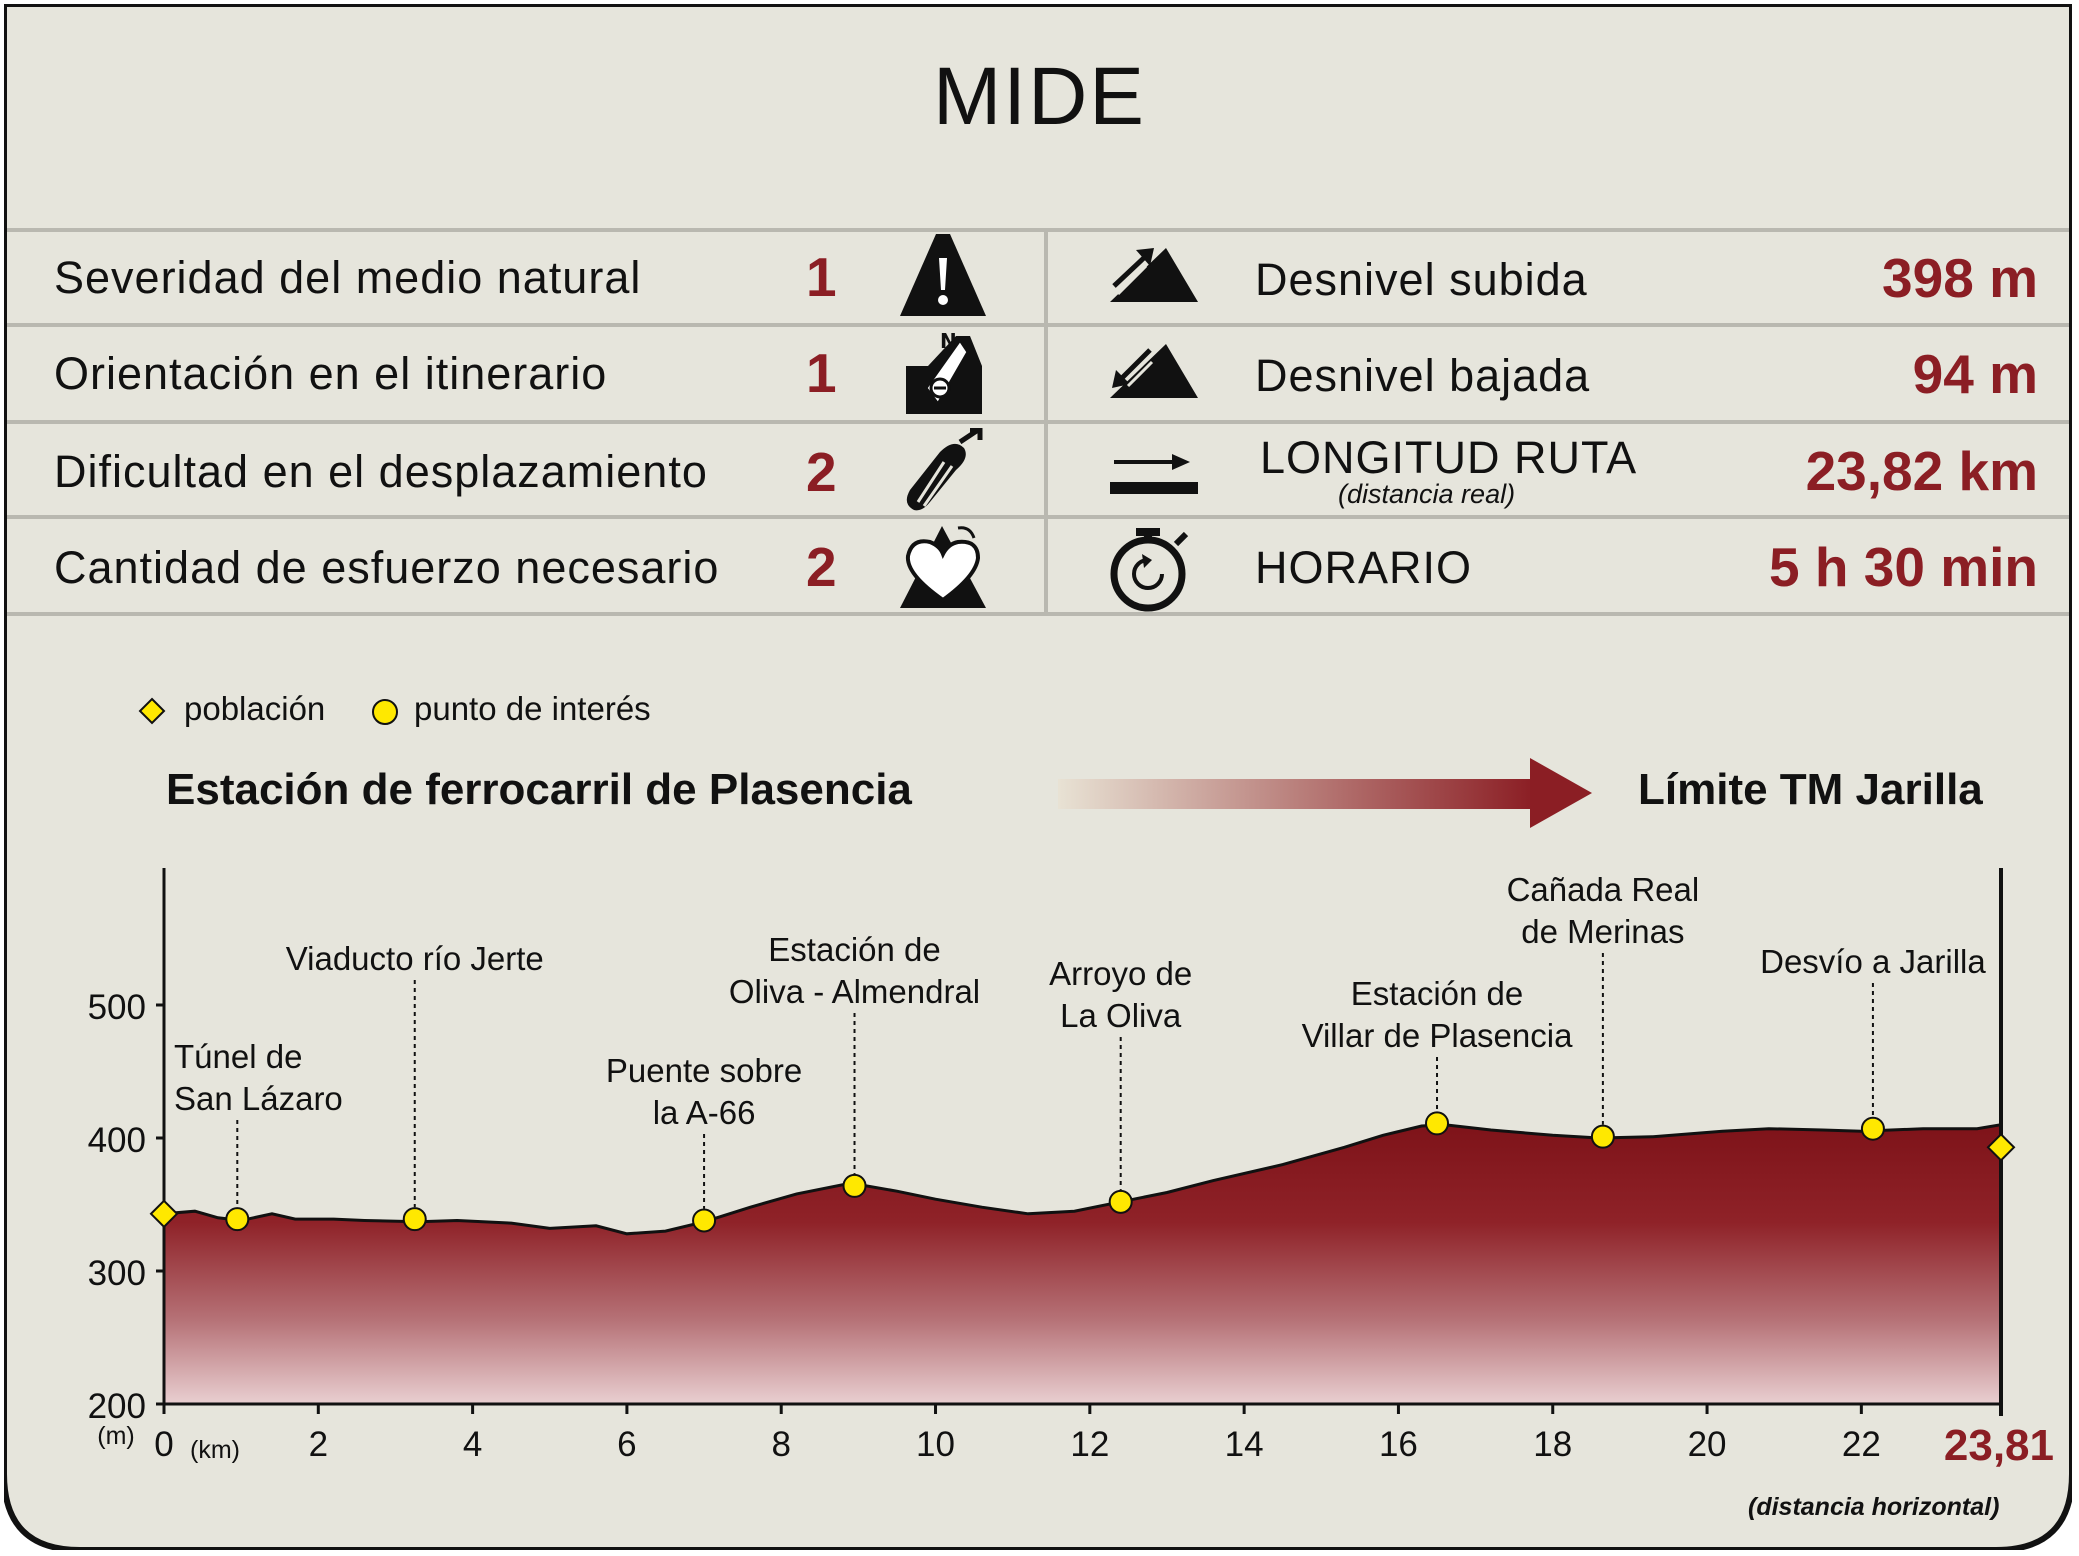 The height and width of the screenshot is (1556, 2079). I want to click on x-tick-label: 16, so click(1398, 1444).